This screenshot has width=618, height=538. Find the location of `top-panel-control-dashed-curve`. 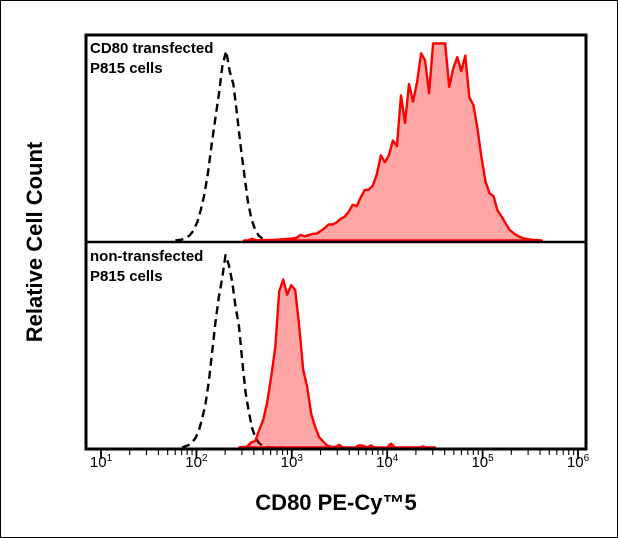

top-panel-control-dashed-curve is located at coordinates (230, 145).